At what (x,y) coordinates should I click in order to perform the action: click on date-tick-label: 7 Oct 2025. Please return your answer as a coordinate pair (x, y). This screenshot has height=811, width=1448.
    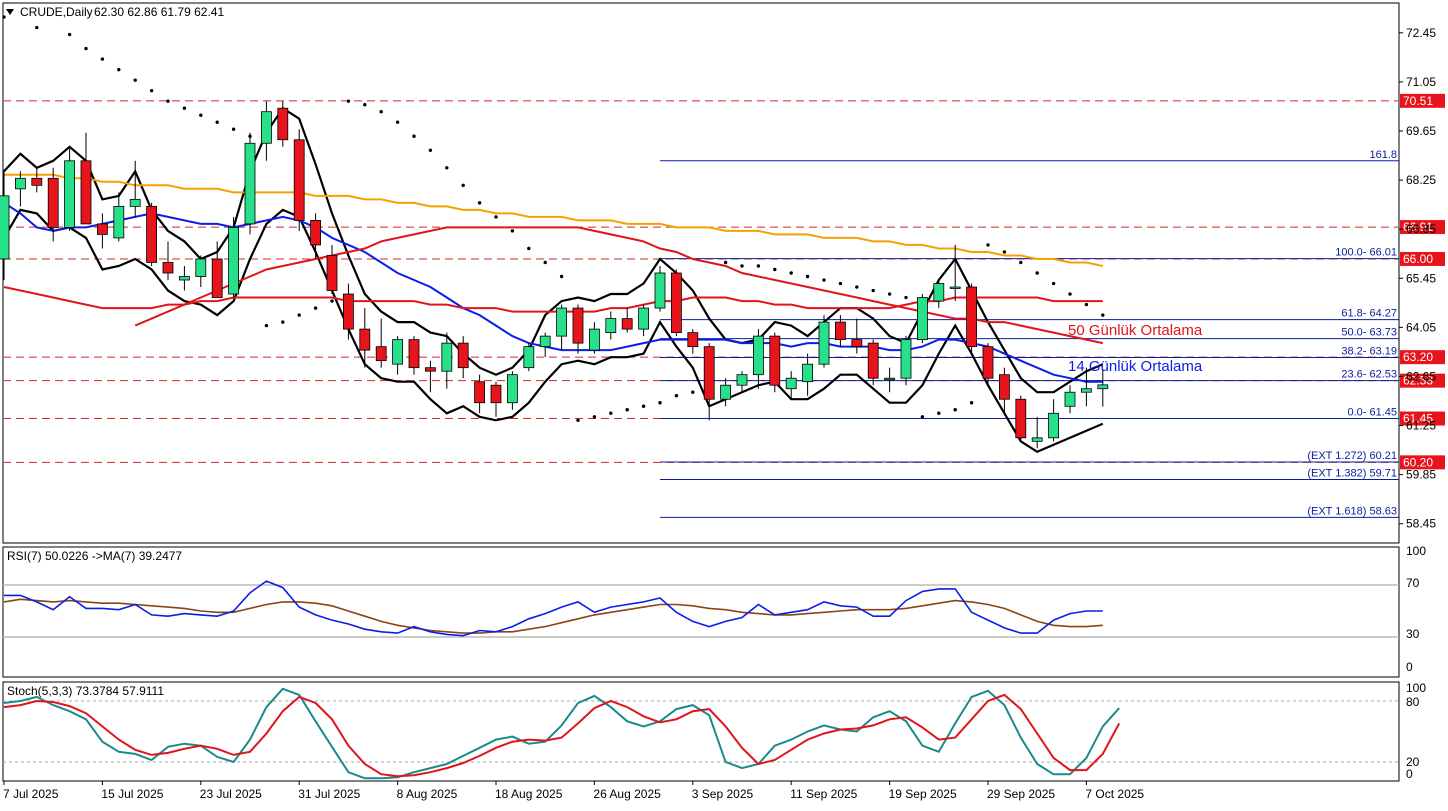
    Looking at the image, I should click on (1114, 794).